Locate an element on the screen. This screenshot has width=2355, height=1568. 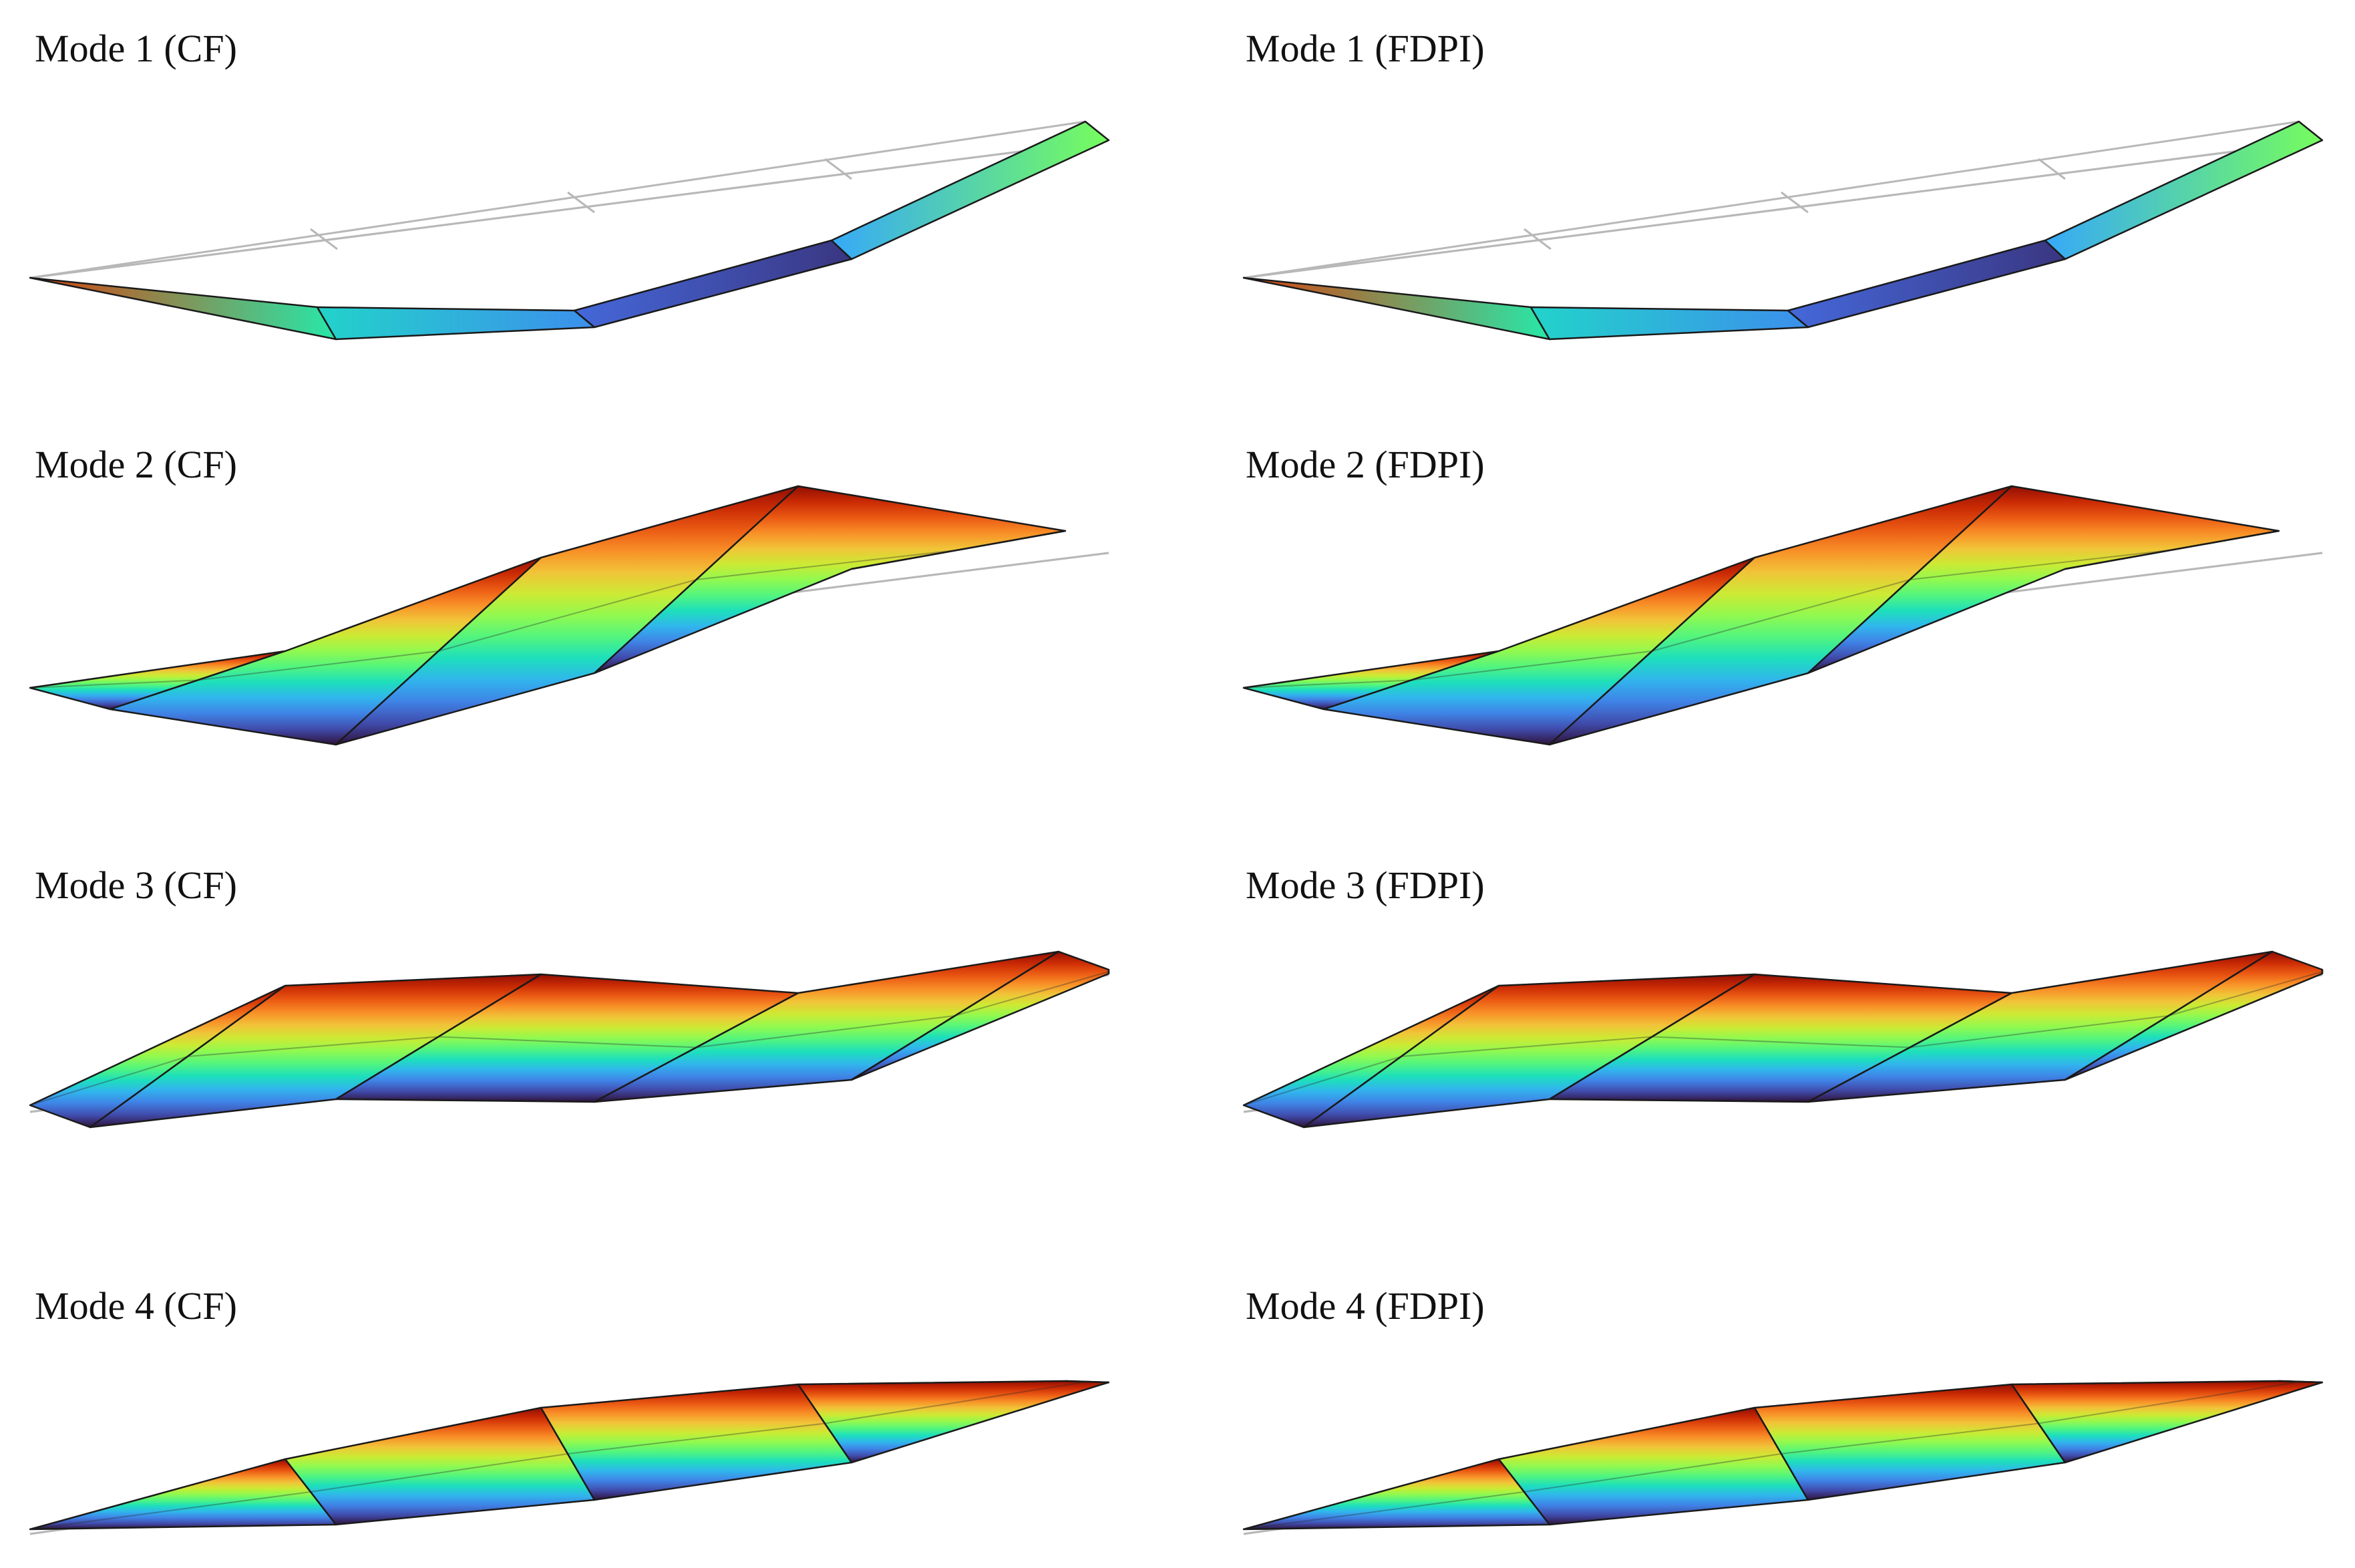
mode-shape-mode4-cf is located at coordinates (569, 1457).